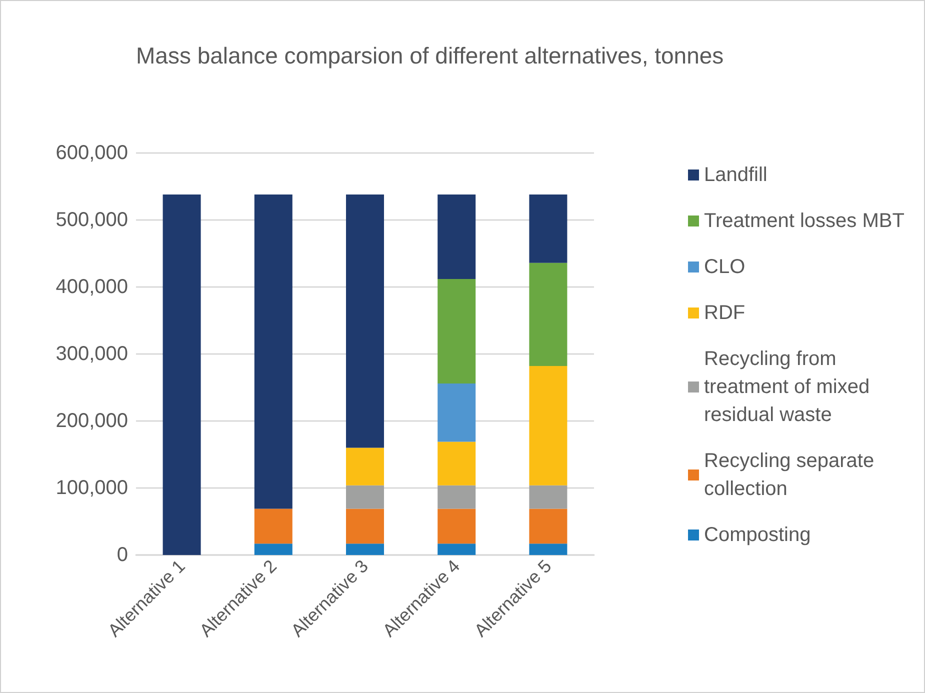 The width and height of the screenshot is (925, 693). I want to click on legend-label: Recycling from treatment of mixed residual waste, so click(790, 387).